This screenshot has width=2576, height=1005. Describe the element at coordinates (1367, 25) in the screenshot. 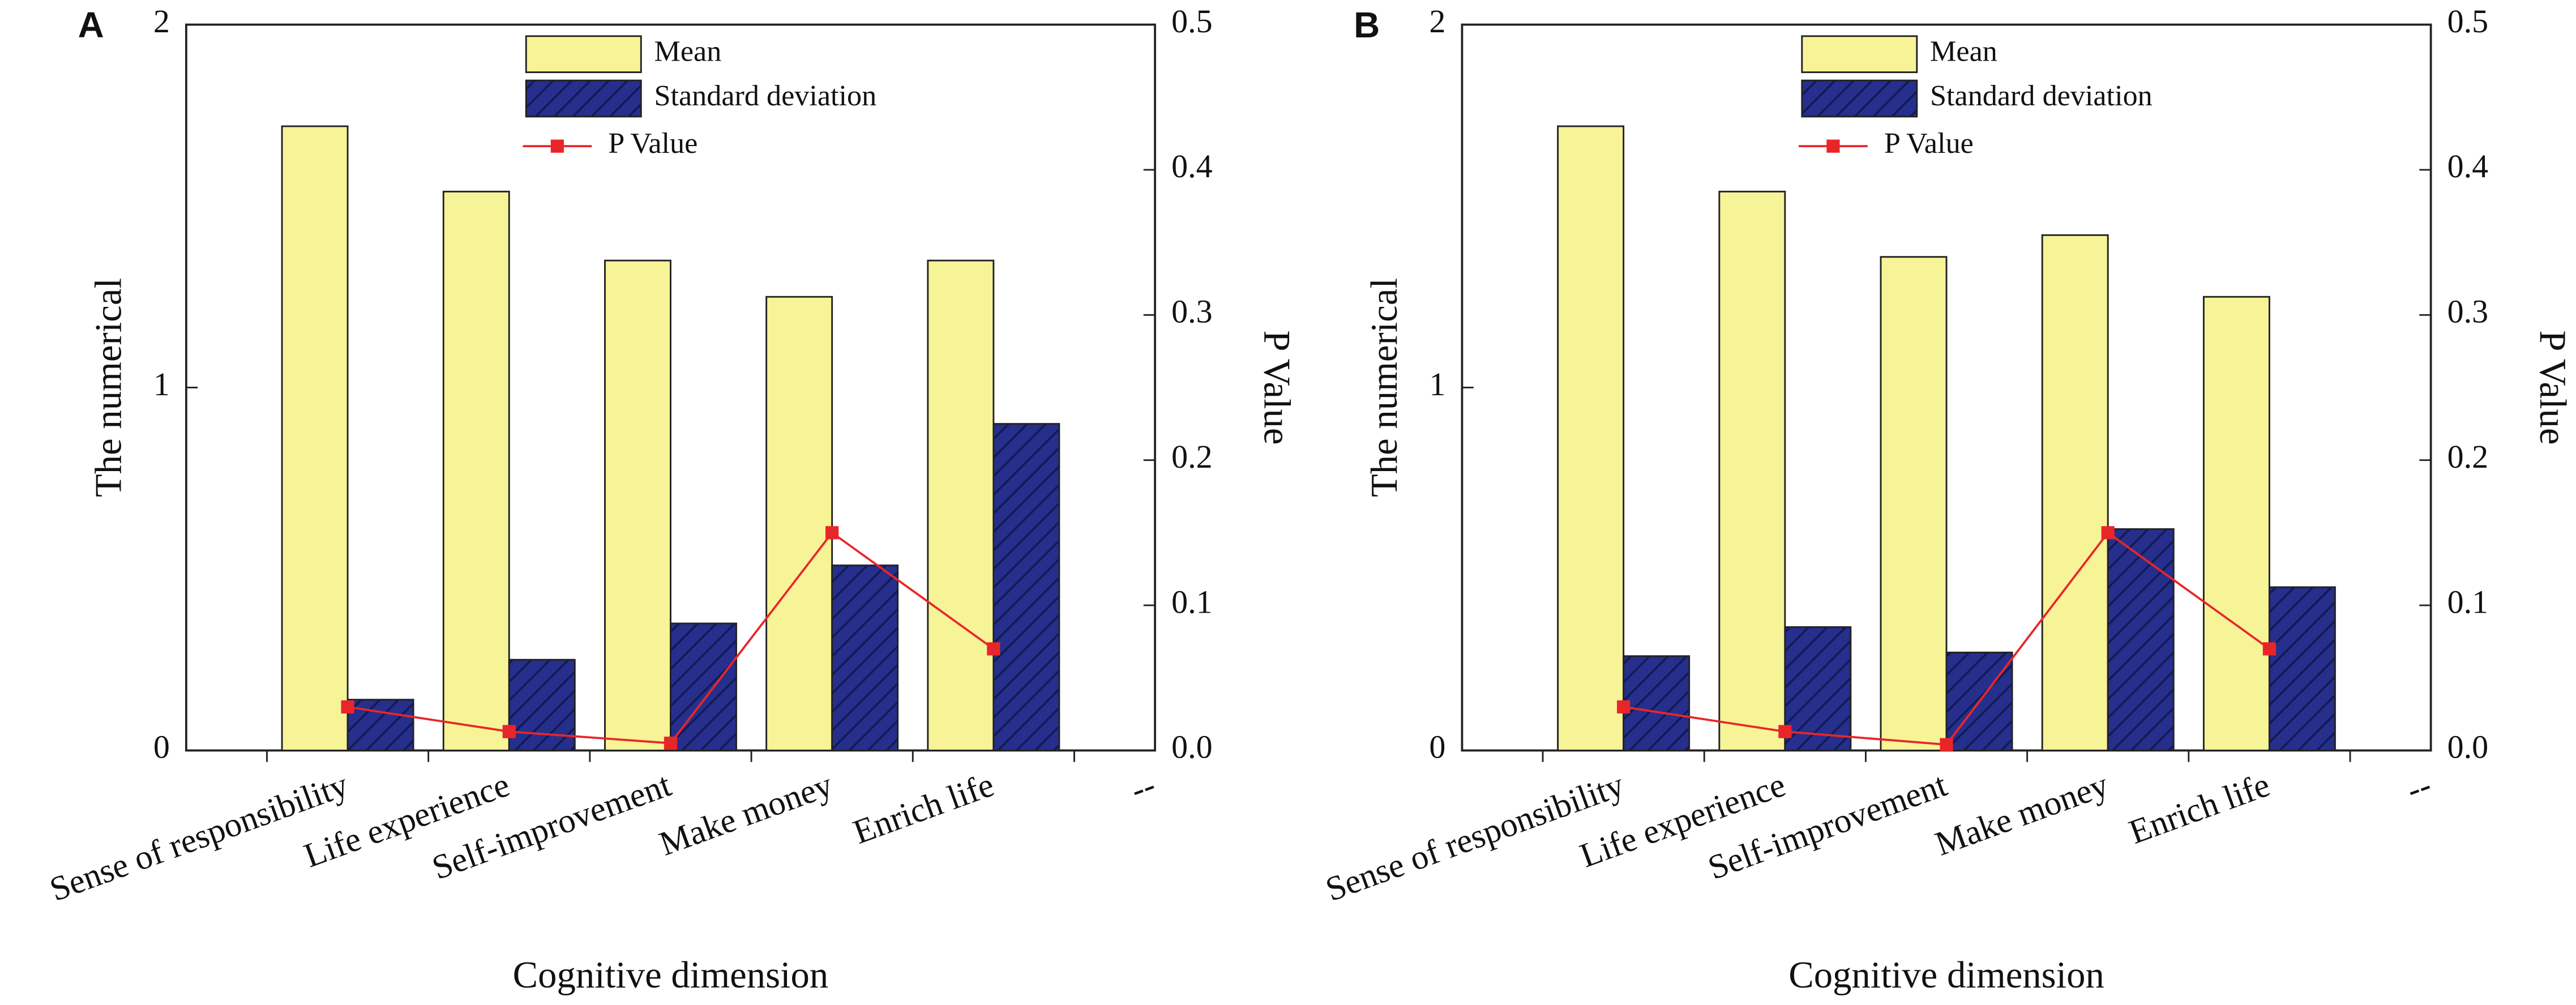

I see `panel-label: B` at that location.